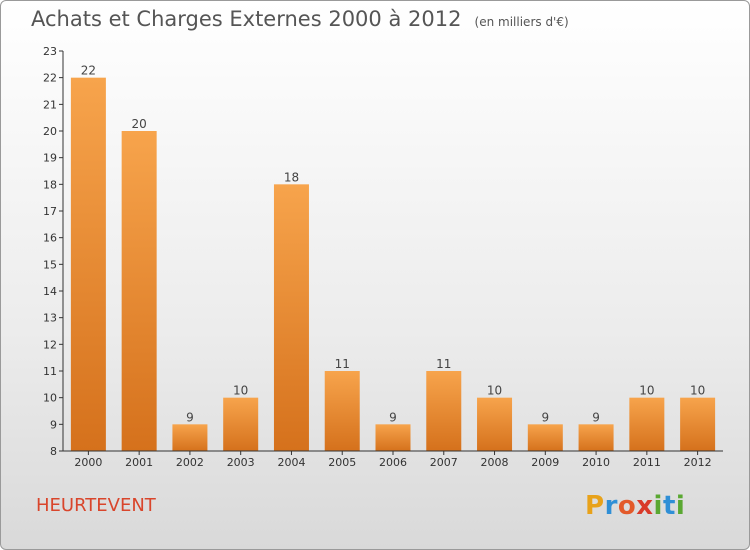 Image resolution: width=750 pixels, height=550 pixels. What do you see at coordinates (50, 291) in the screenshot?
I see `y-tick-label: 14` at bounding box center [50, 291].